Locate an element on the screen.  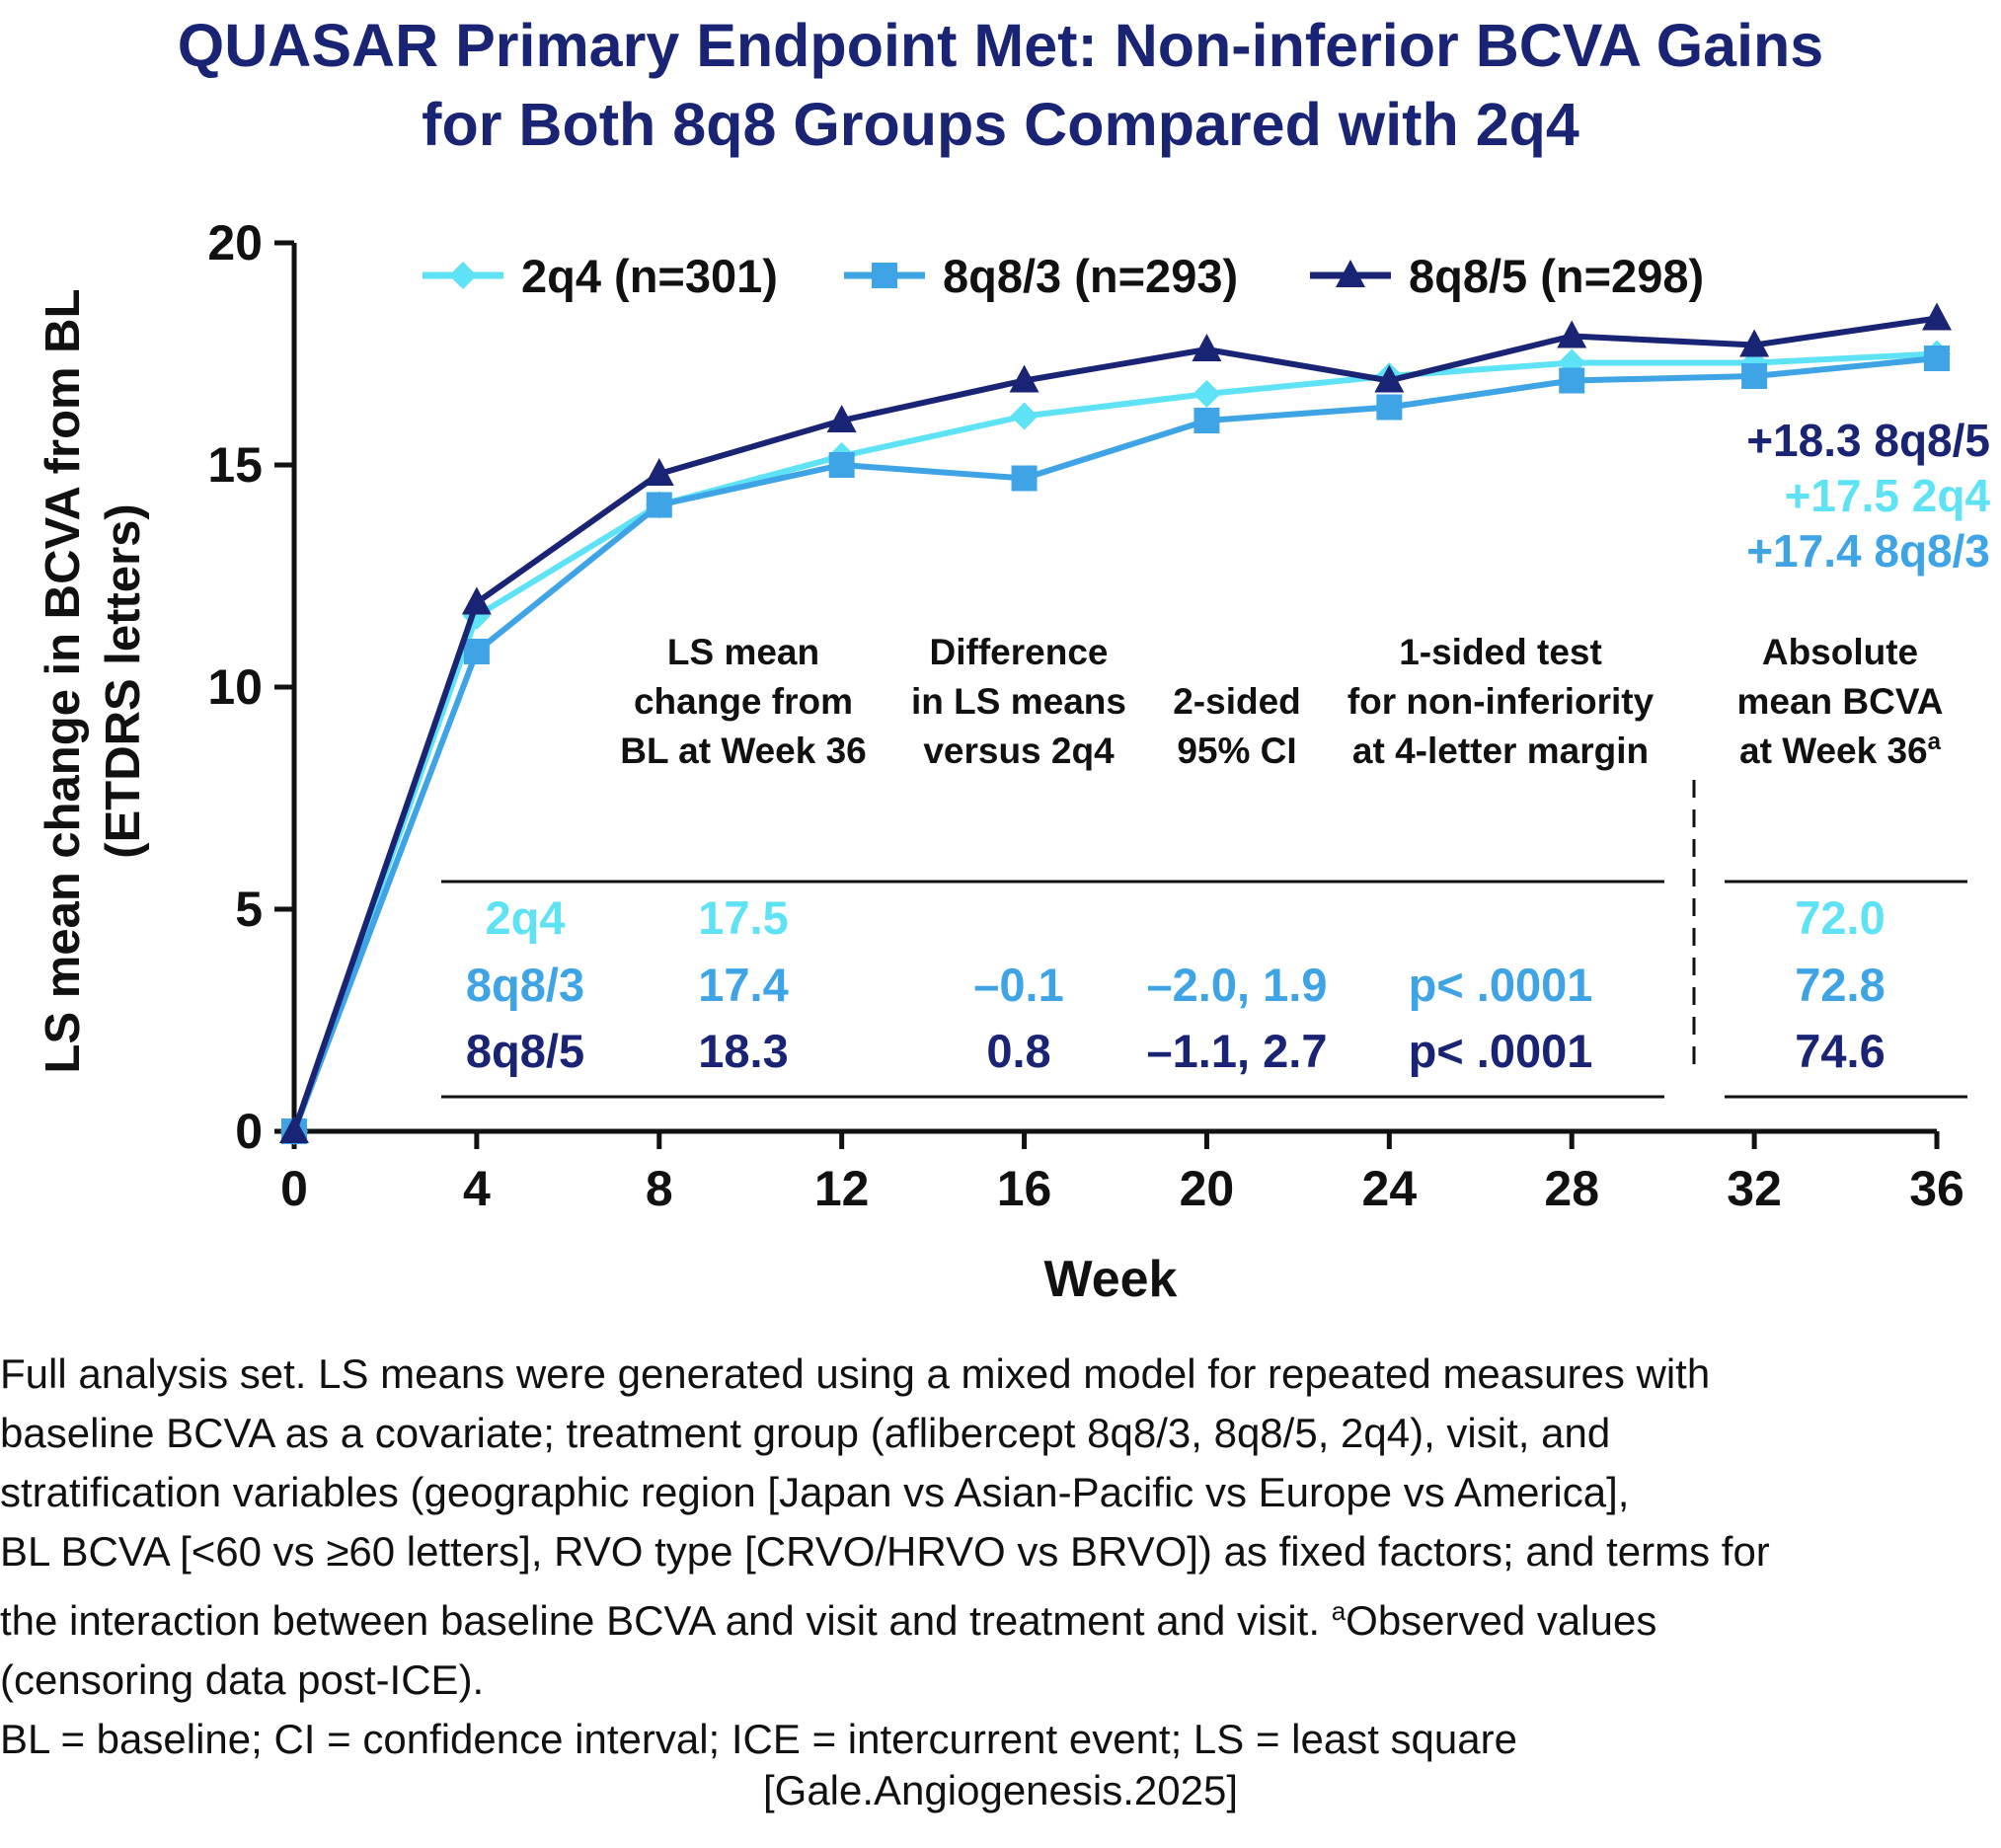
x-tick-label: 36 is located at coordinates (1937, 1188).